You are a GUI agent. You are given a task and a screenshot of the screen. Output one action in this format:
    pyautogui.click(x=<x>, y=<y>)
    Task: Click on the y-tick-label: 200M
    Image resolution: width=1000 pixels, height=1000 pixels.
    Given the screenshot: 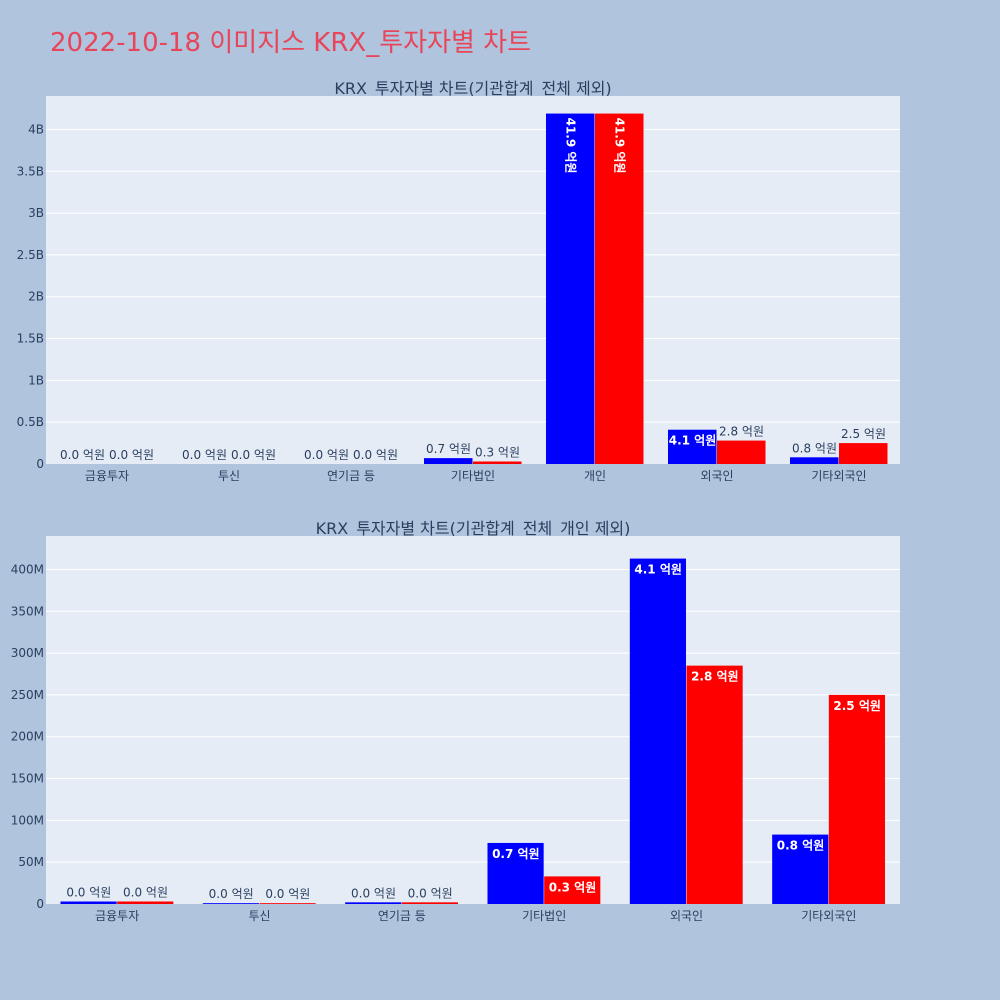 What is the action you would take?
    pyautogui.click(x=27, y=737)
    